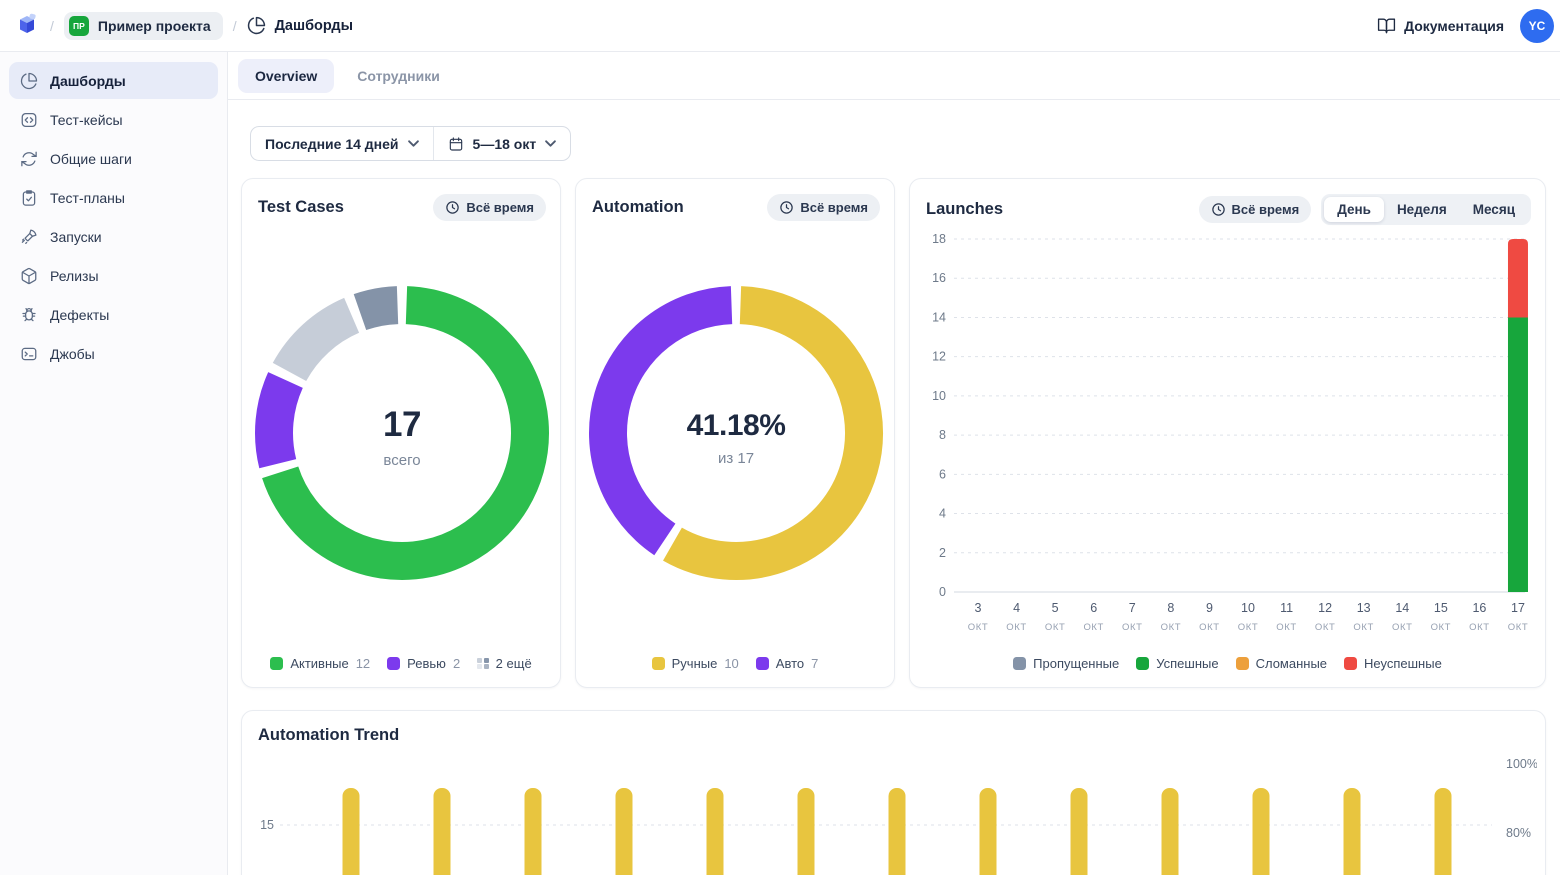 The width and height of the screenshot is (1560, 875). What do you see at coordinates (501, 143) in the screenshot?
I see `date-range-picker: 5—18 окт` at bounding box center [501, 143].